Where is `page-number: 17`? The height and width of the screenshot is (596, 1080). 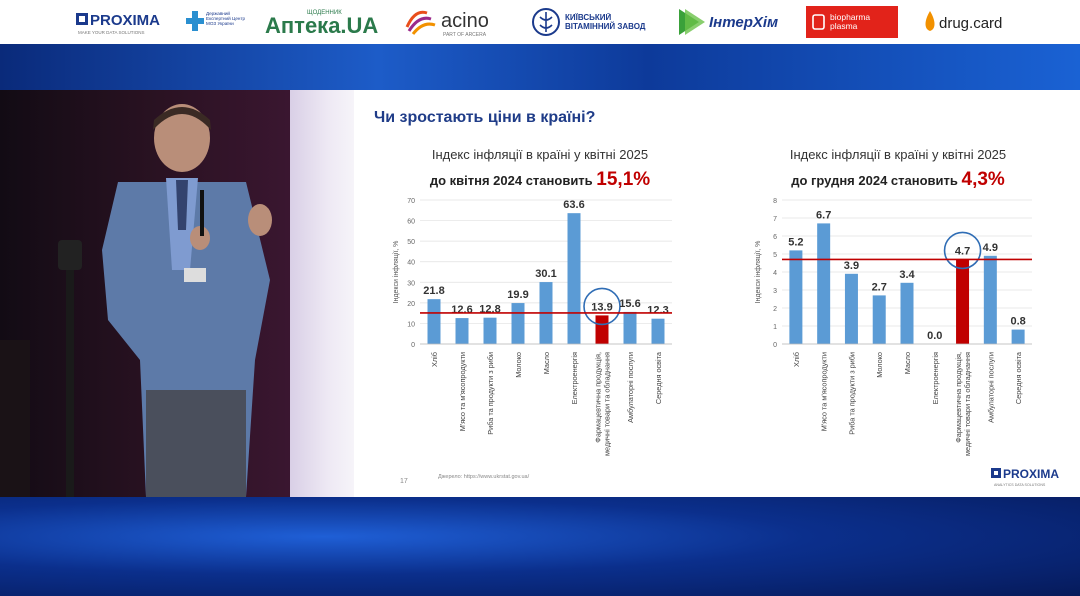
page-number: 17 is located at coordinates (404, 481).